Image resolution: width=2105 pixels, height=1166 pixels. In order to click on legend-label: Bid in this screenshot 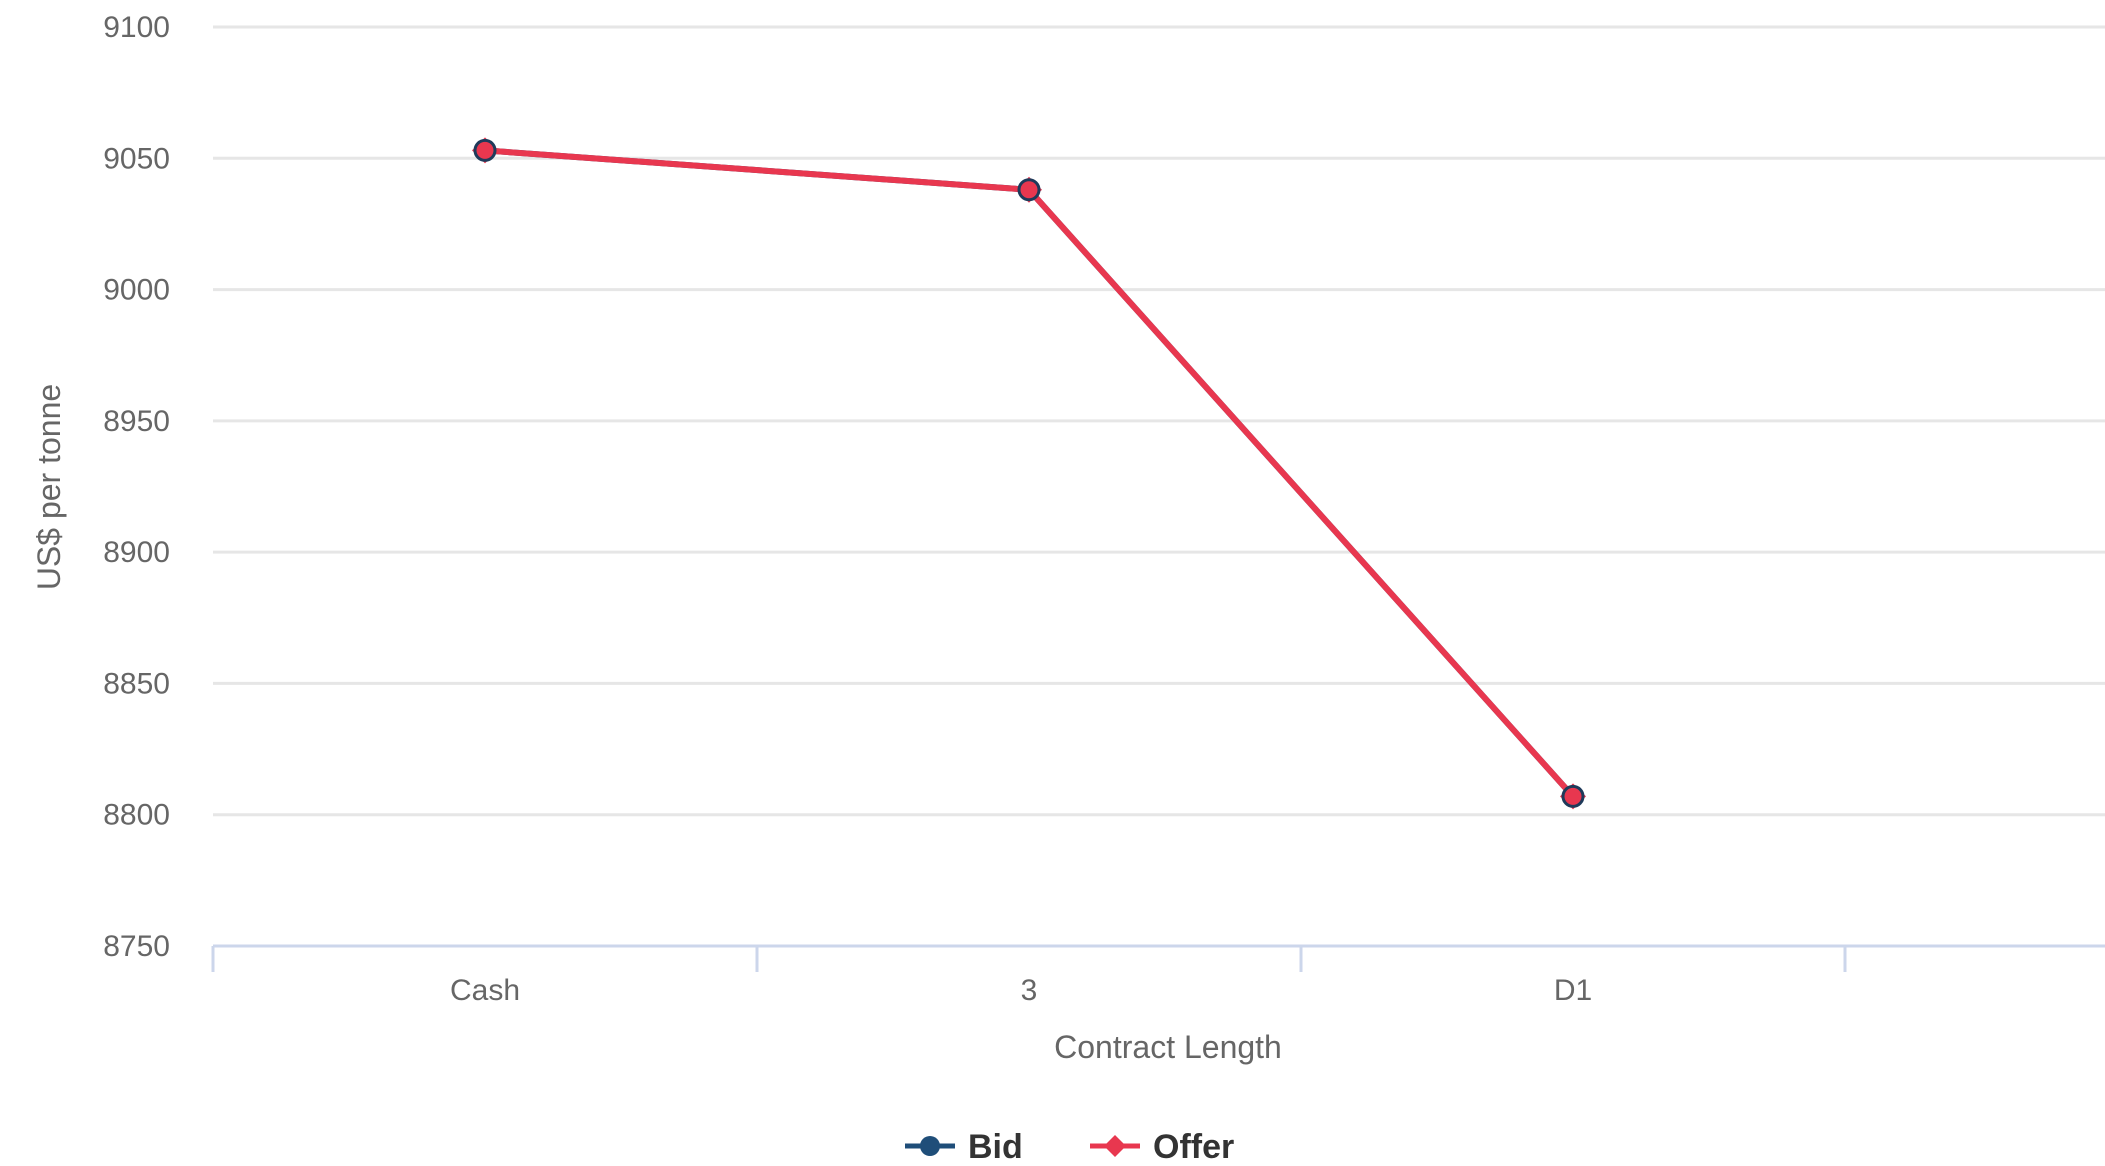, I will do `click(995, 1147)`.